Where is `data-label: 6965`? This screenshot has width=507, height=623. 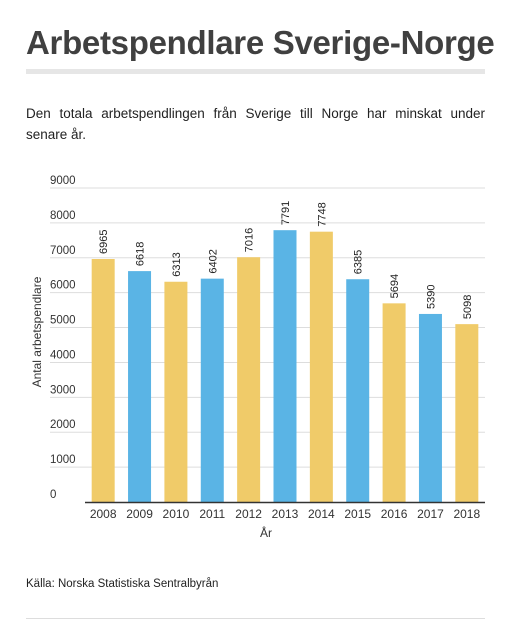
data-label: 6965 is located at coordinates (104, 242).